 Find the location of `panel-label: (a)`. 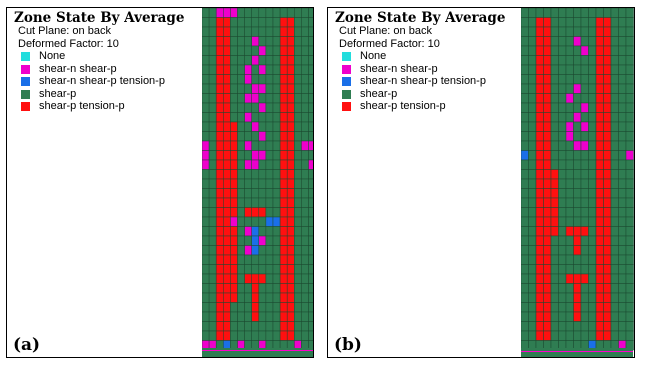

panel-label: (a) is located at coordinates (27, 345).